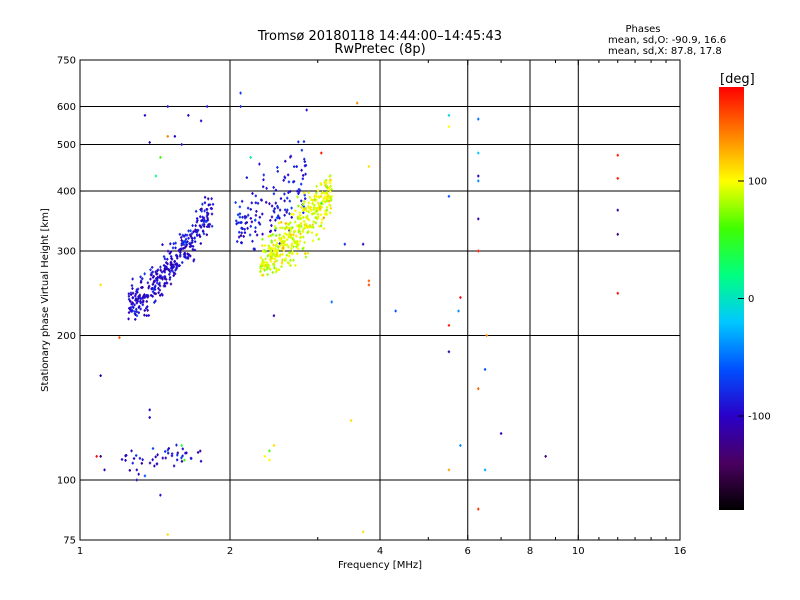 This screenshot has width=800, height=600. Describe the element at coordinates (69, 541) in the screenshot. I see `y-tick-label: 75` at that location.